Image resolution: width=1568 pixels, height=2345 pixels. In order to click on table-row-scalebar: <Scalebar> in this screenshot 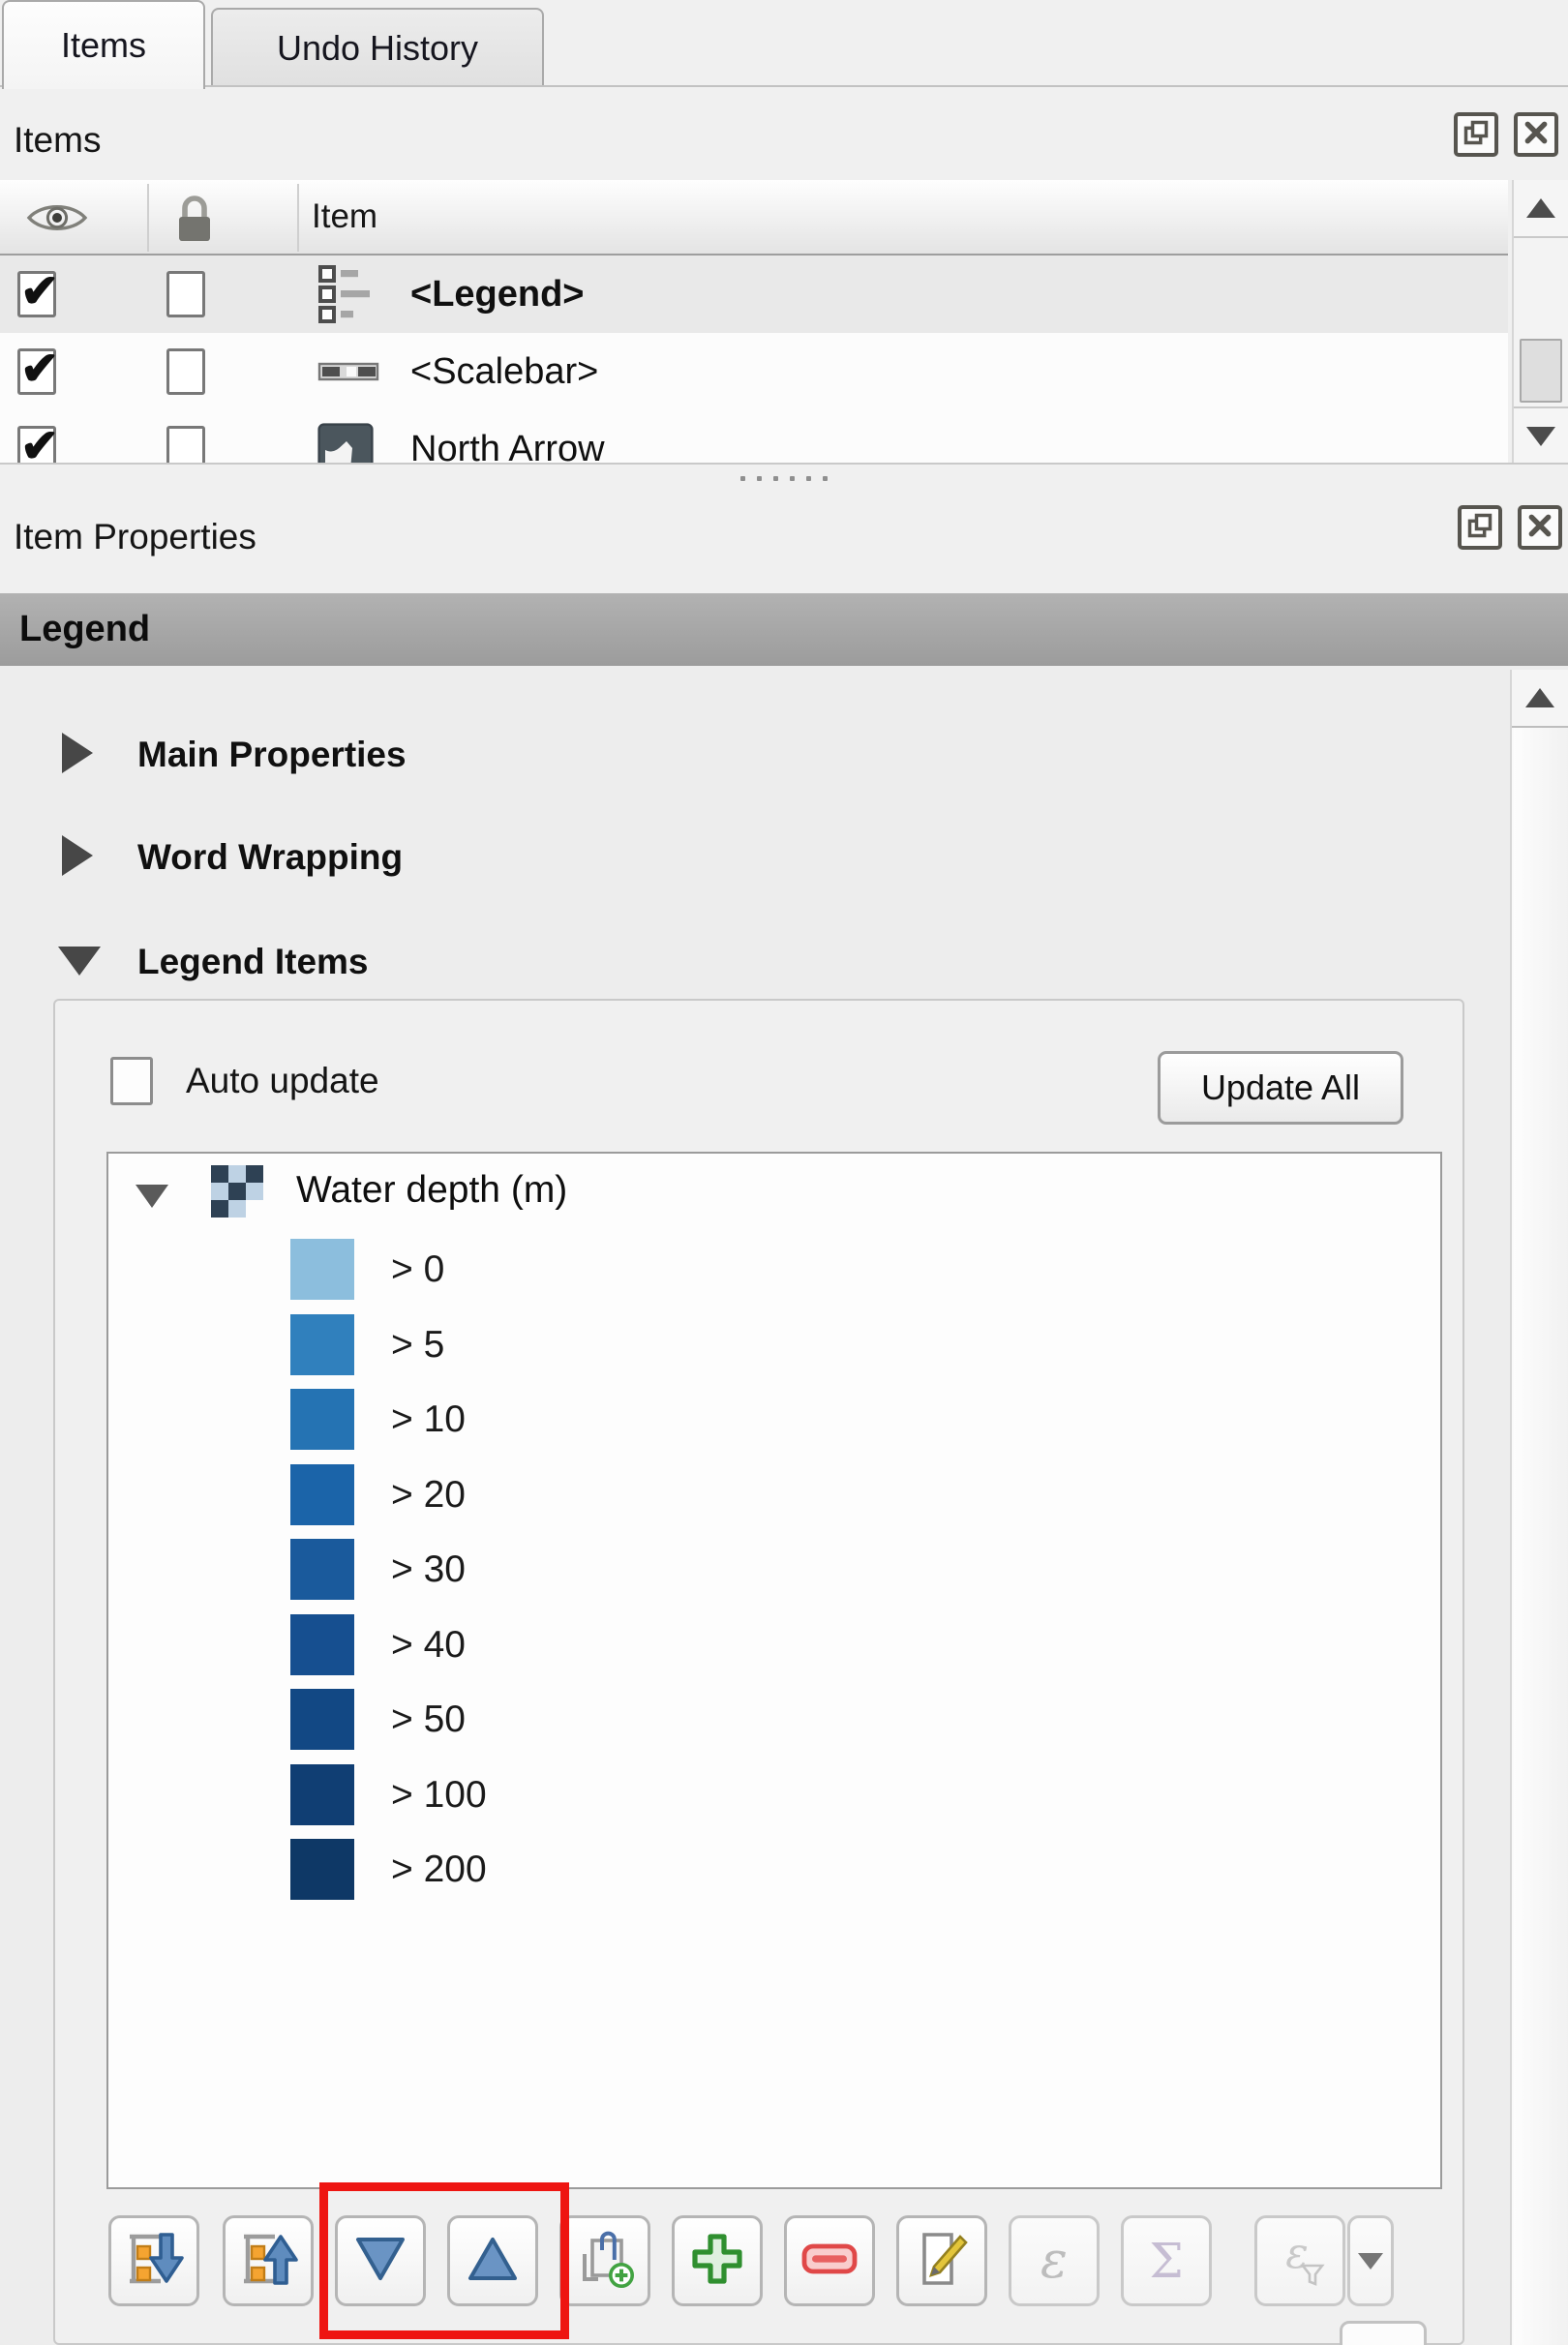, I will do `click(754, 371)`.